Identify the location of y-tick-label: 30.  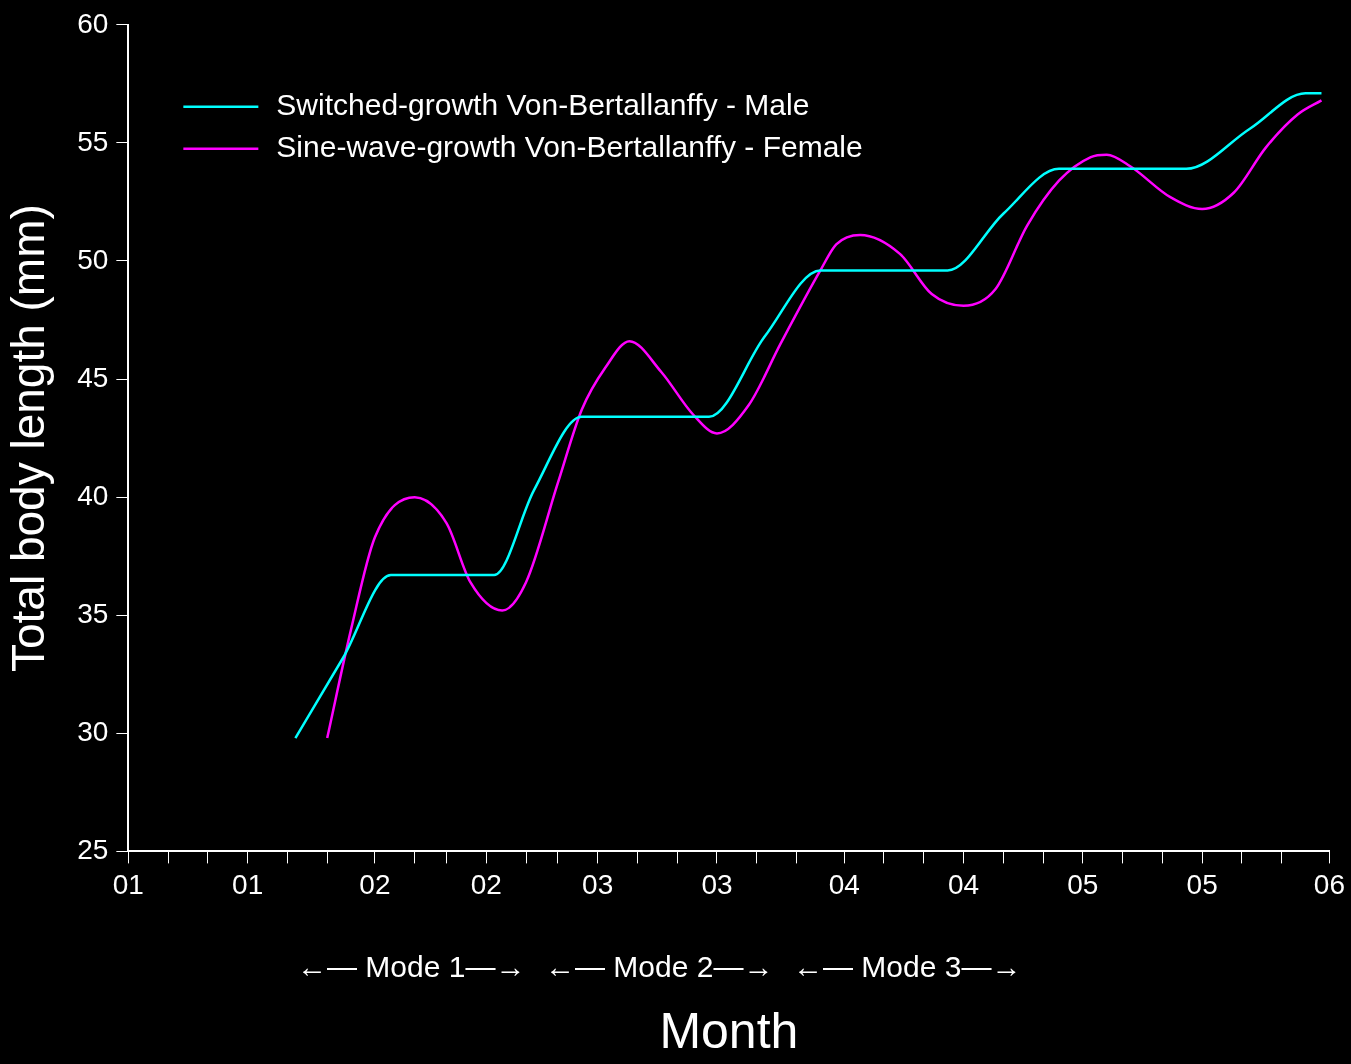
(93, 732).